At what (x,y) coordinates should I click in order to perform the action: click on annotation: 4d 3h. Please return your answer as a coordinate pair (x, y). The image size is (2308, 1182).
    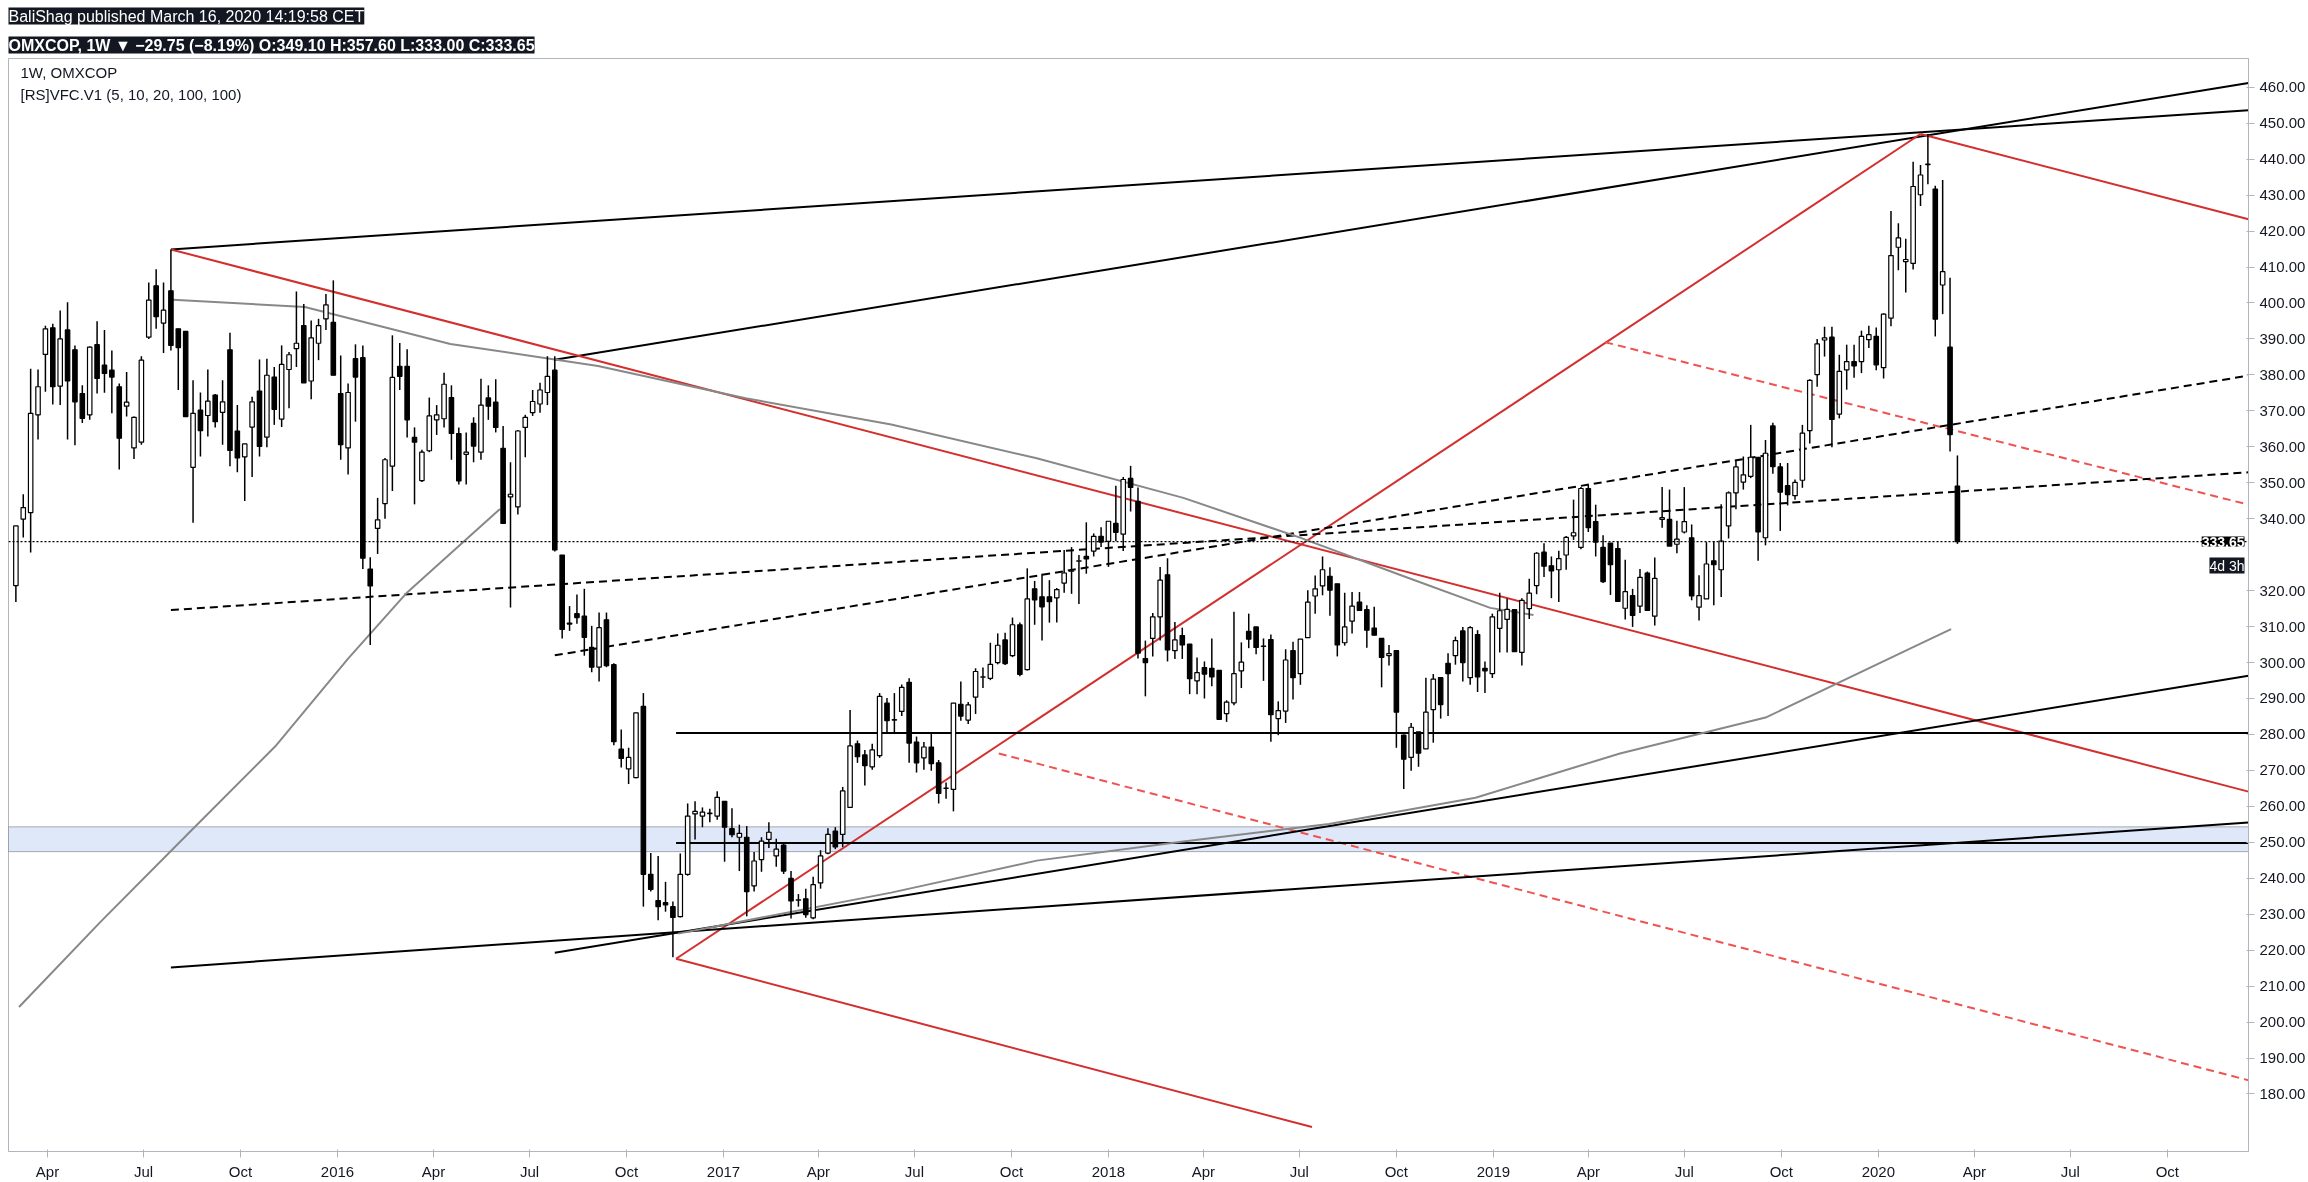
    Looking at the image, I should click on (2227, 565).